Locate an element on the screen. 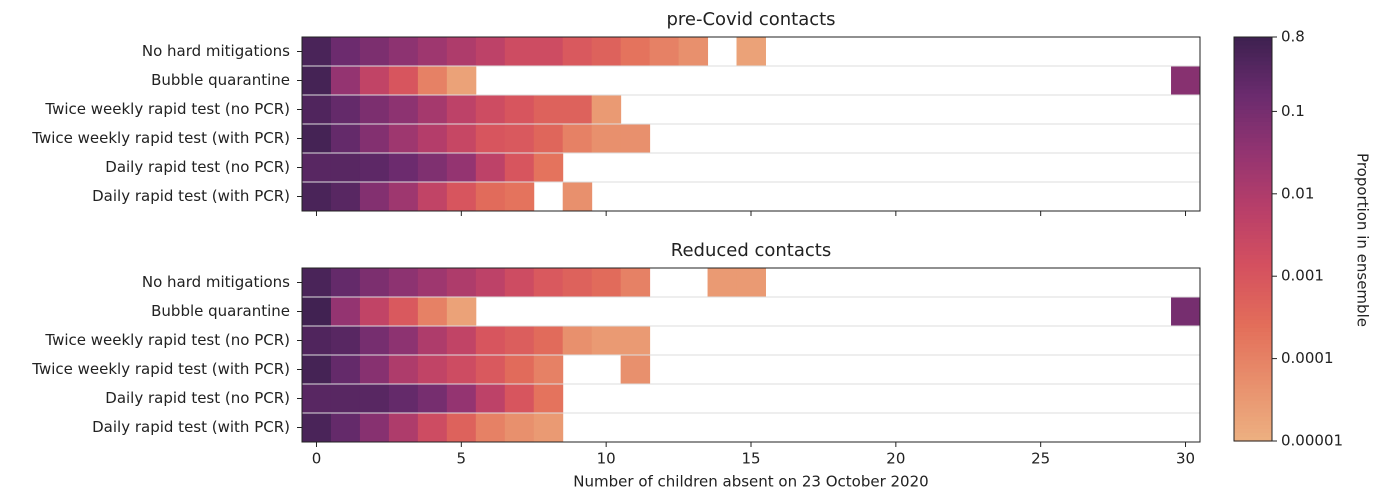 The height and width of the screenshot is (494, 1380). colorbar-tick-label: 0.1 is located at coordinates (1293, 111).